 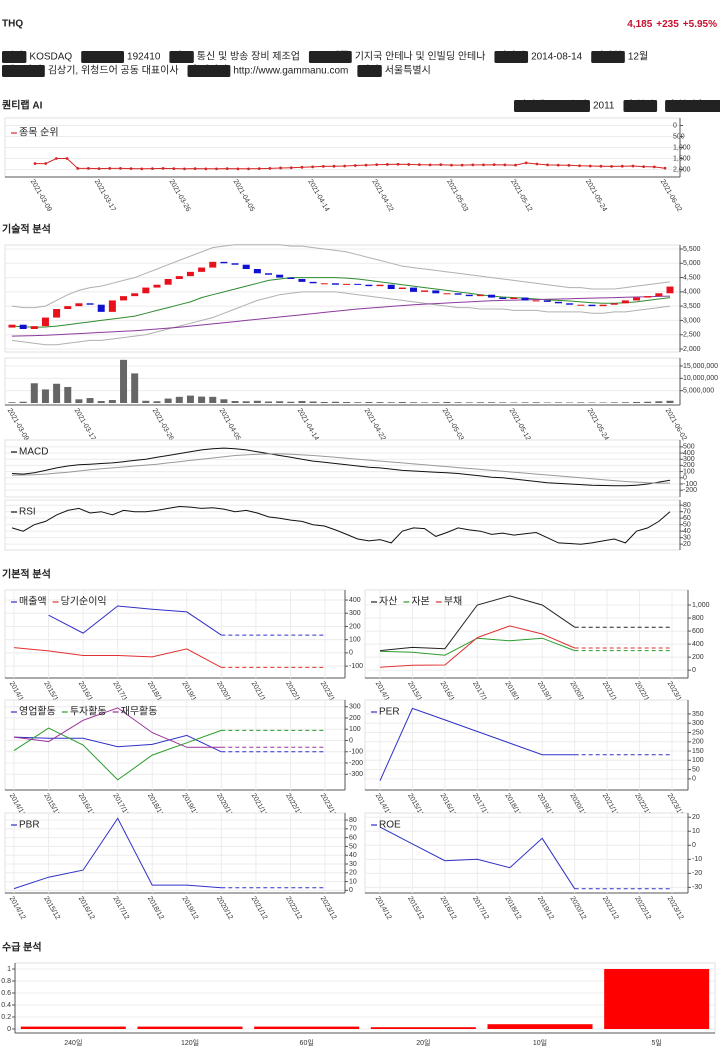 What do you see at coordinates (408, 71) in the screenshot?
I see `info-value: 서울특별시` at bounding box center [408, 71].